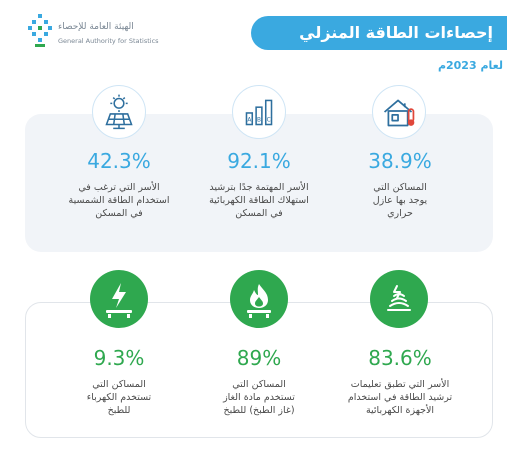 The width and height of the screenshot is (521, 456). What do you see at coordinates (259, 358) in the screenshot?
I see `stat-gas-cooking-value: 89%` at bounding box center [259, 358].